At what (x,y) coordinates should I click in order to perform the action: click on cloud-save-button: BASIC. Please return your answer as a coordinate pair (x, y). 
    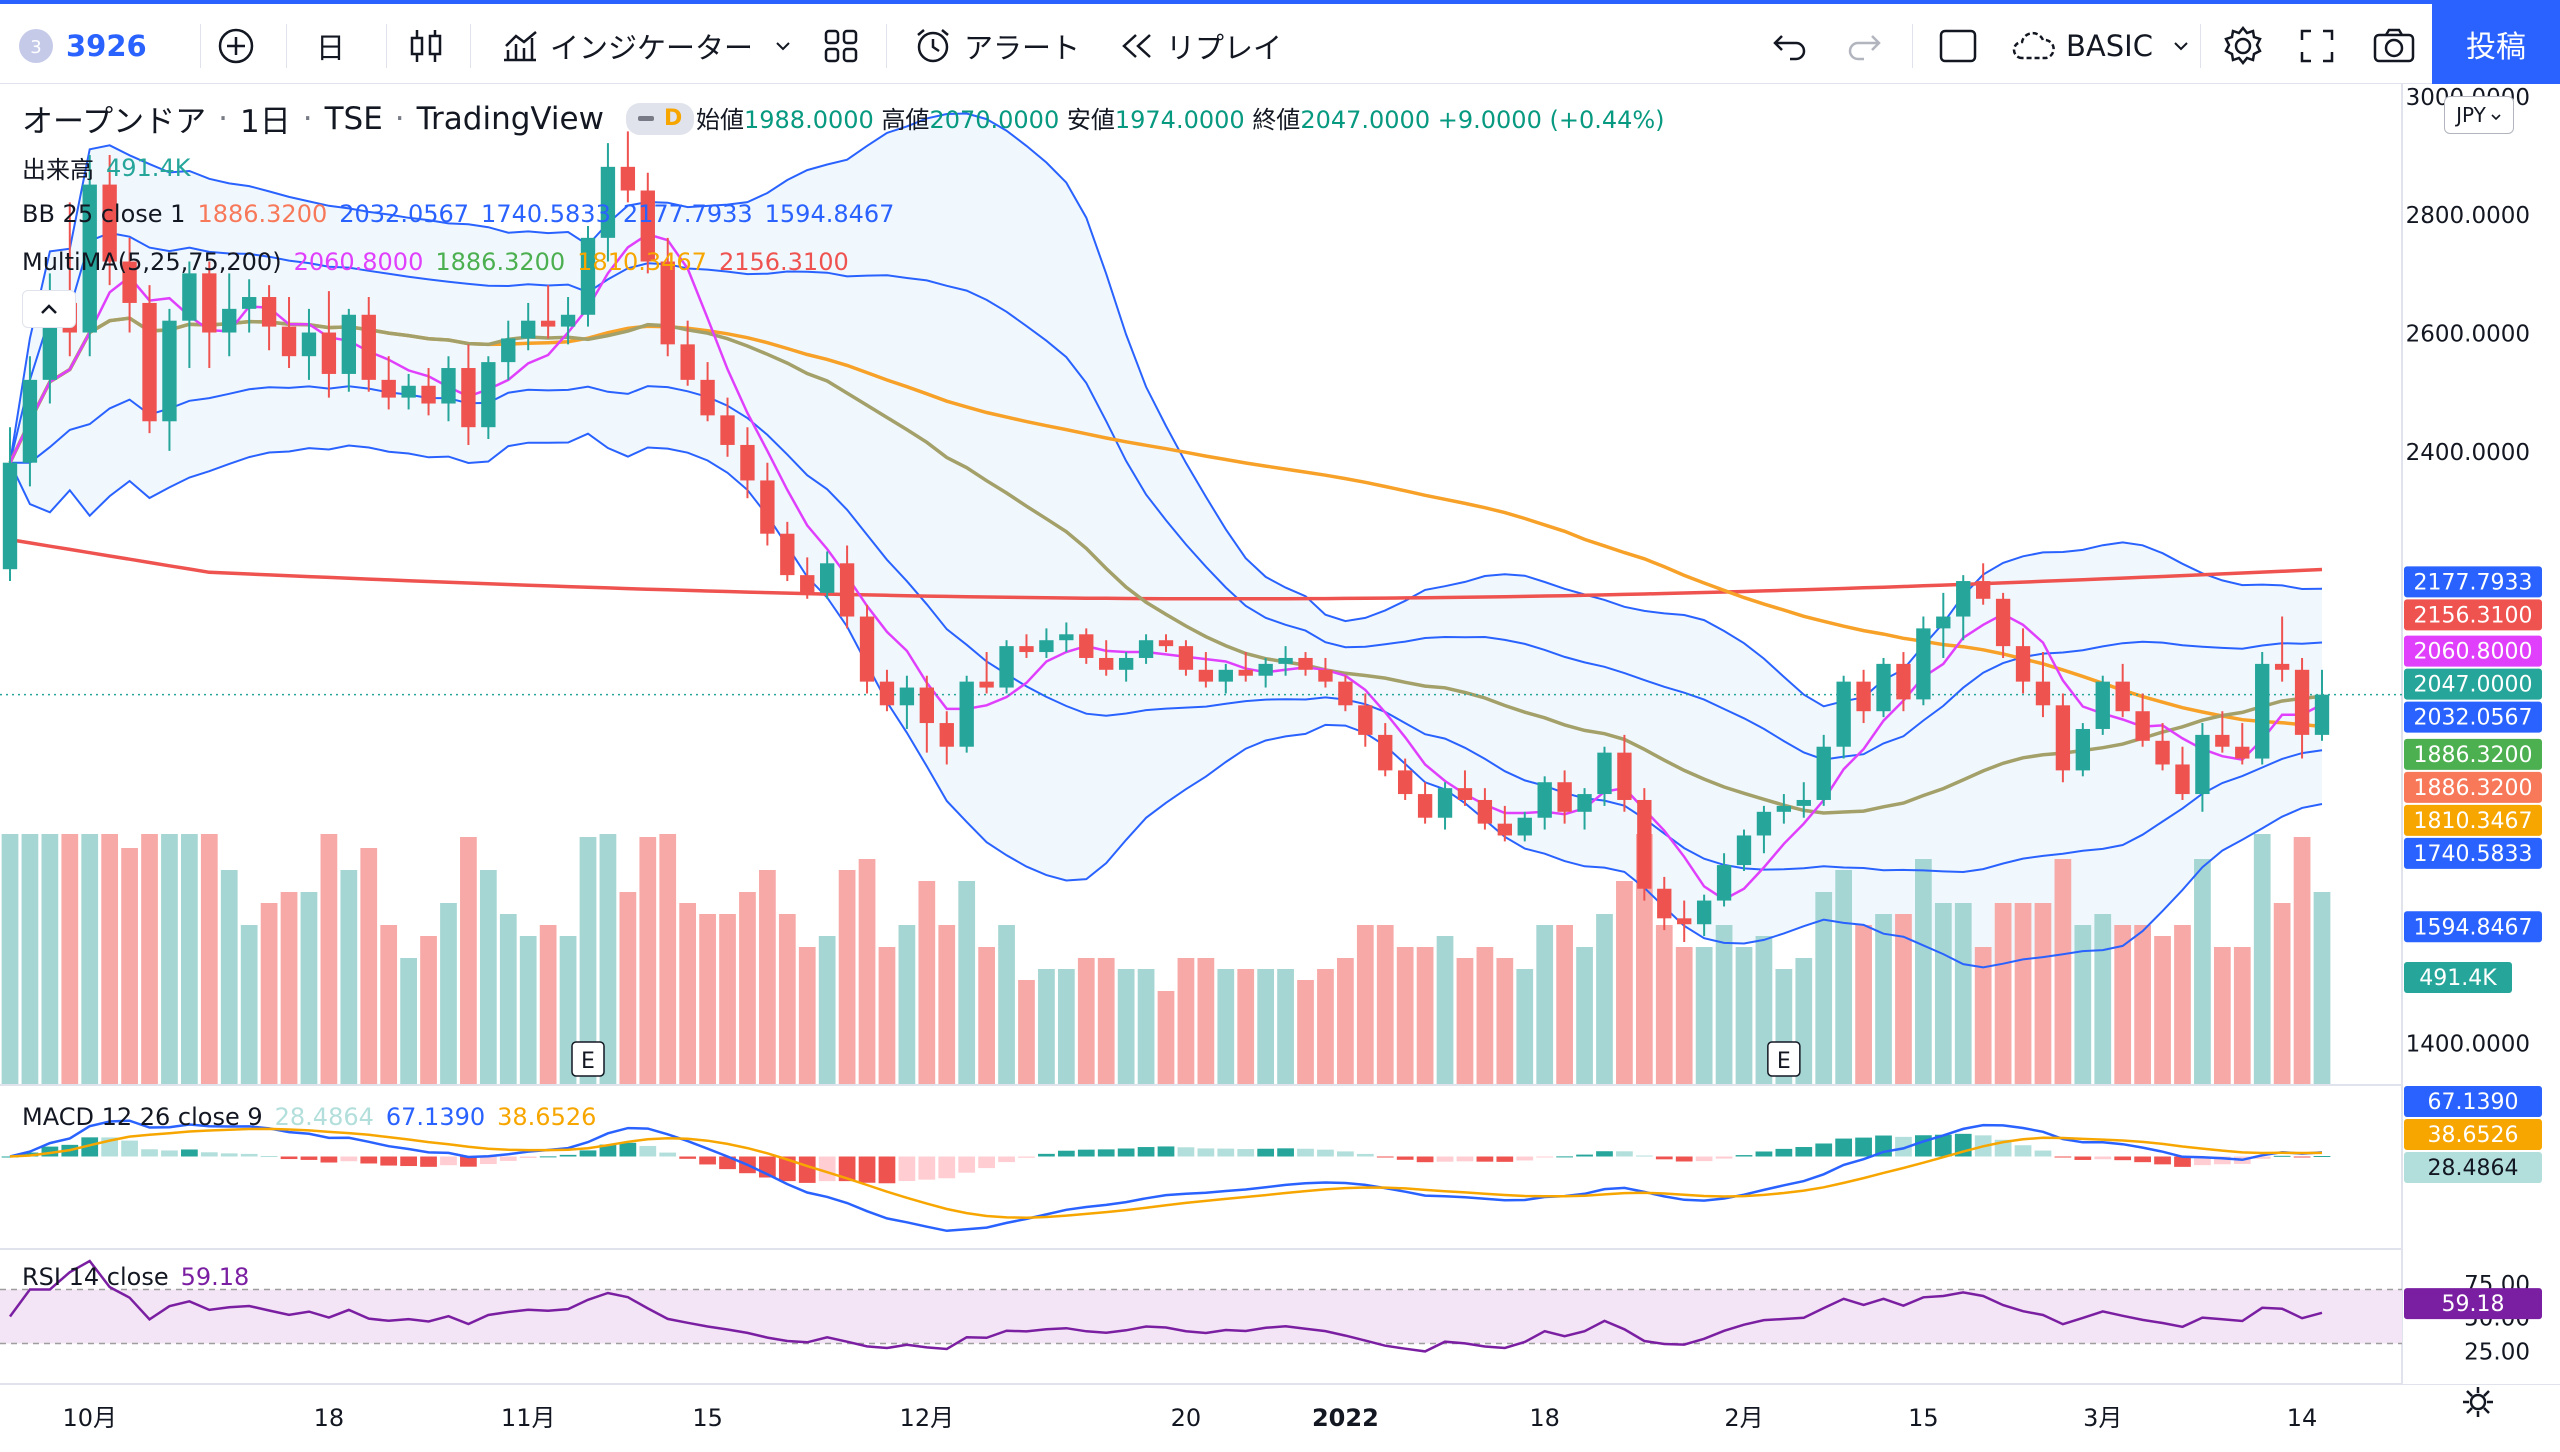
    Looking at the image, I should click on (2100, 46).